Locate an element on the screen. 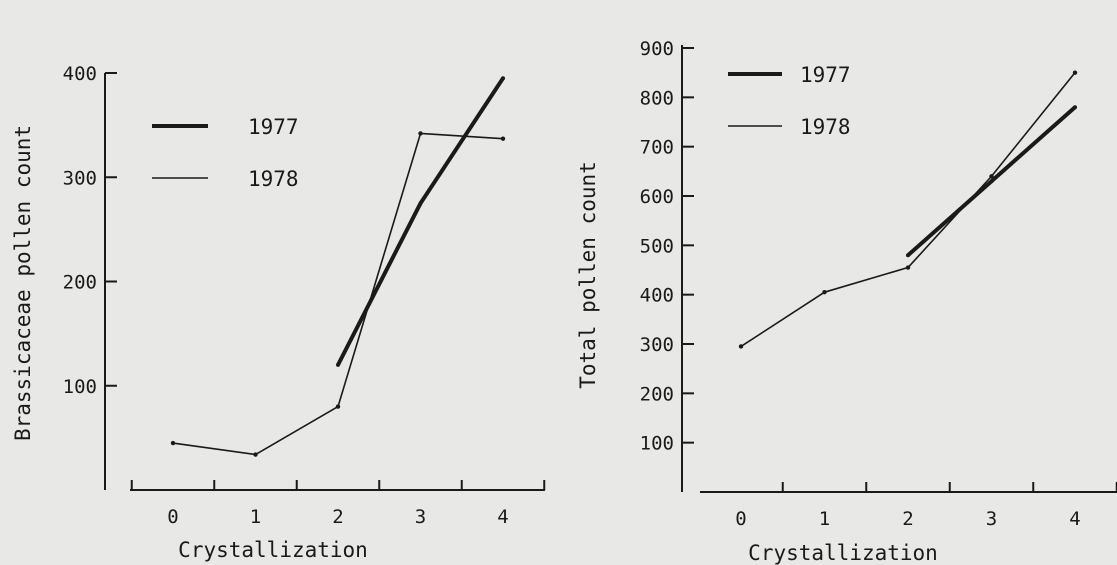 Image resolution: width=1117 pixels, height=565 pixels. y-tick-label: 500 is located at coordinates (657, 246).